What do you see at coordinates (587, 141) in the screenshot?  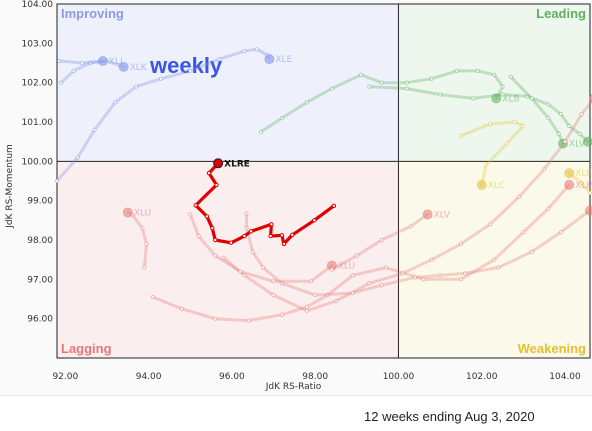 I see `tail-head-xly` at bounding box center [587, 141].